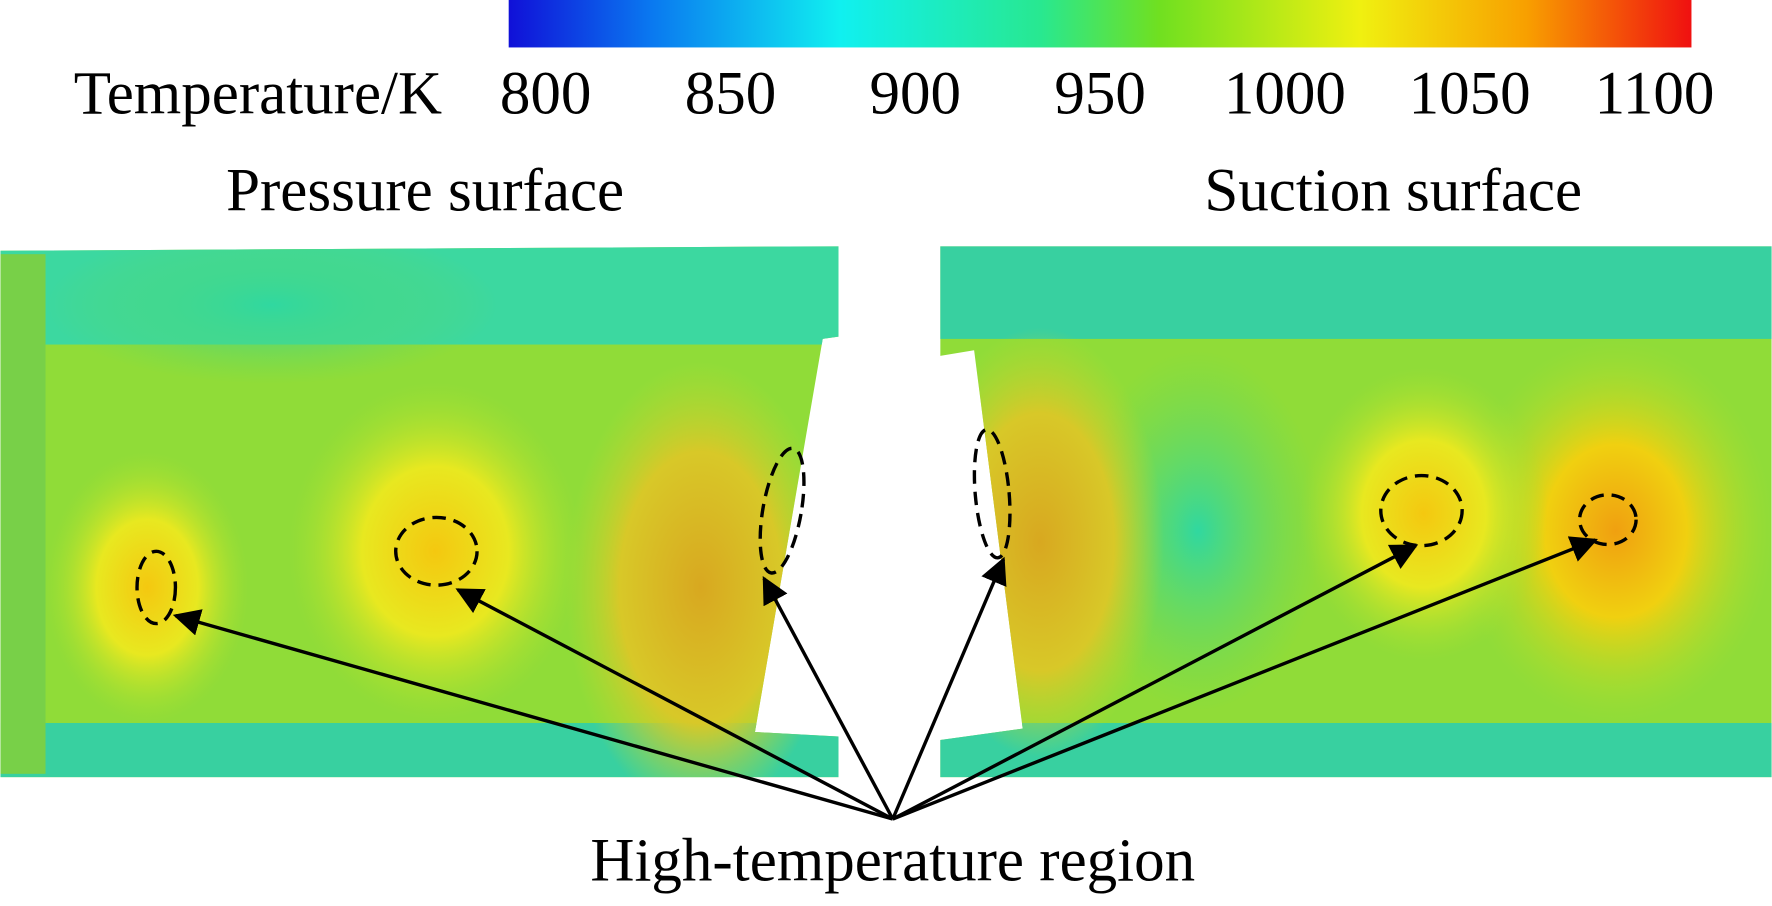 The width and height of the screenshot is (1772, 906). I want to click on colorbar-tick-label: 1050, so click(1470, 93).